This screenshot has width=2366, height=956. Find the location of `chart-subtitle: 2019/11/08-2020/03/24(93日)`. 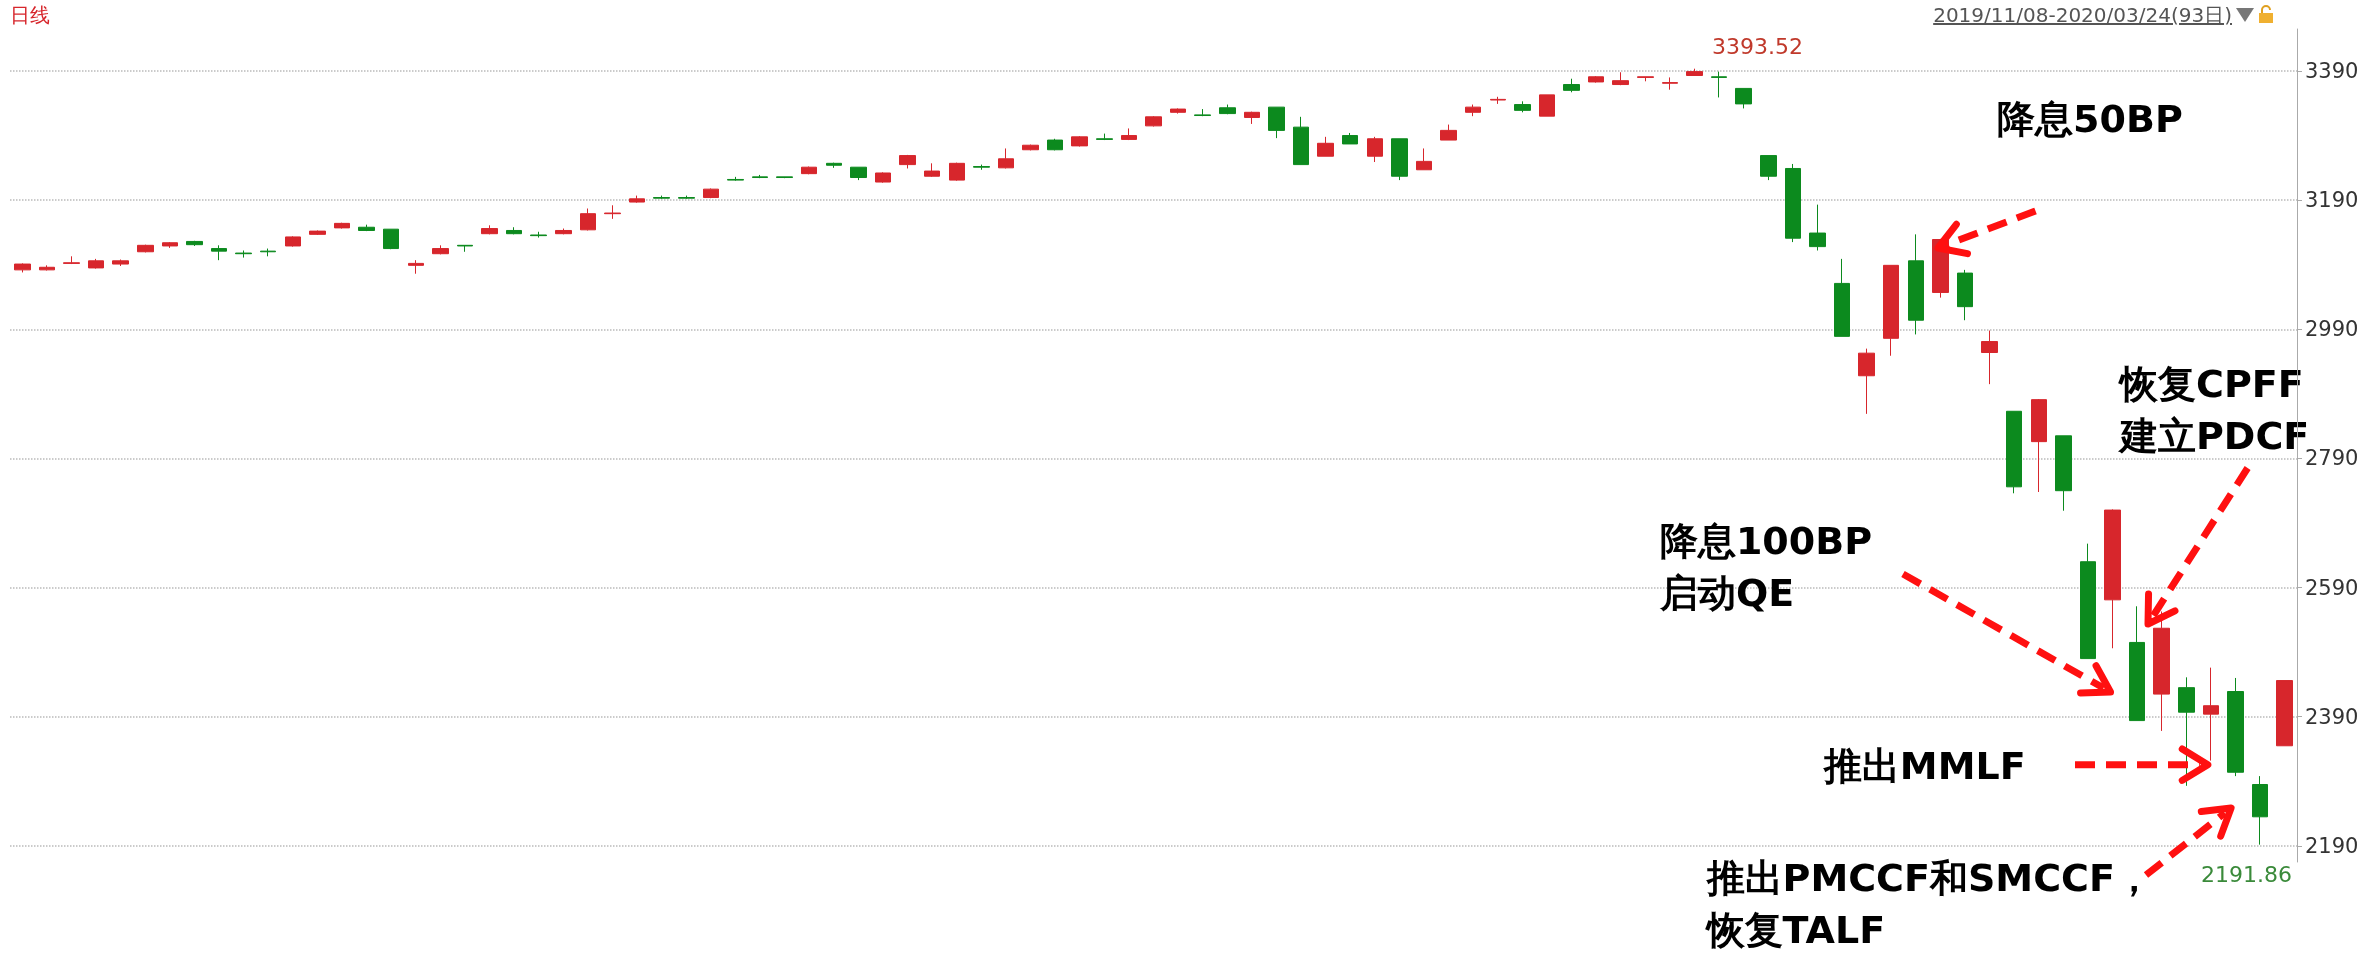

chart-subtitle: 2019/11/08-2020/03/24(93日) is located at coordinates (2082, 15).